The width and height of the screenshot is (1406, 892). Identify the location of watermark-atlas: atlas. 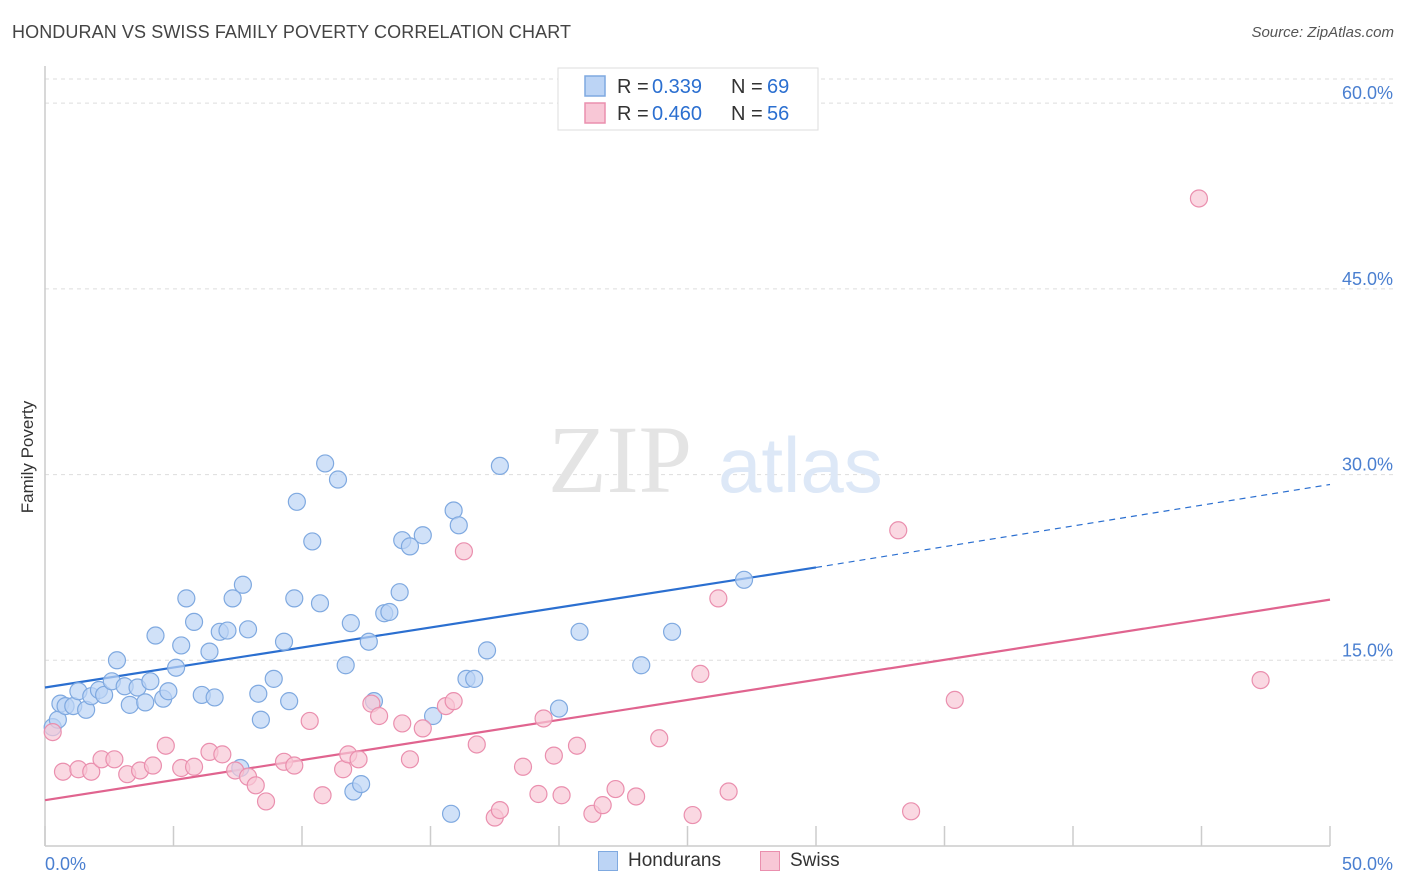
(800, 465).